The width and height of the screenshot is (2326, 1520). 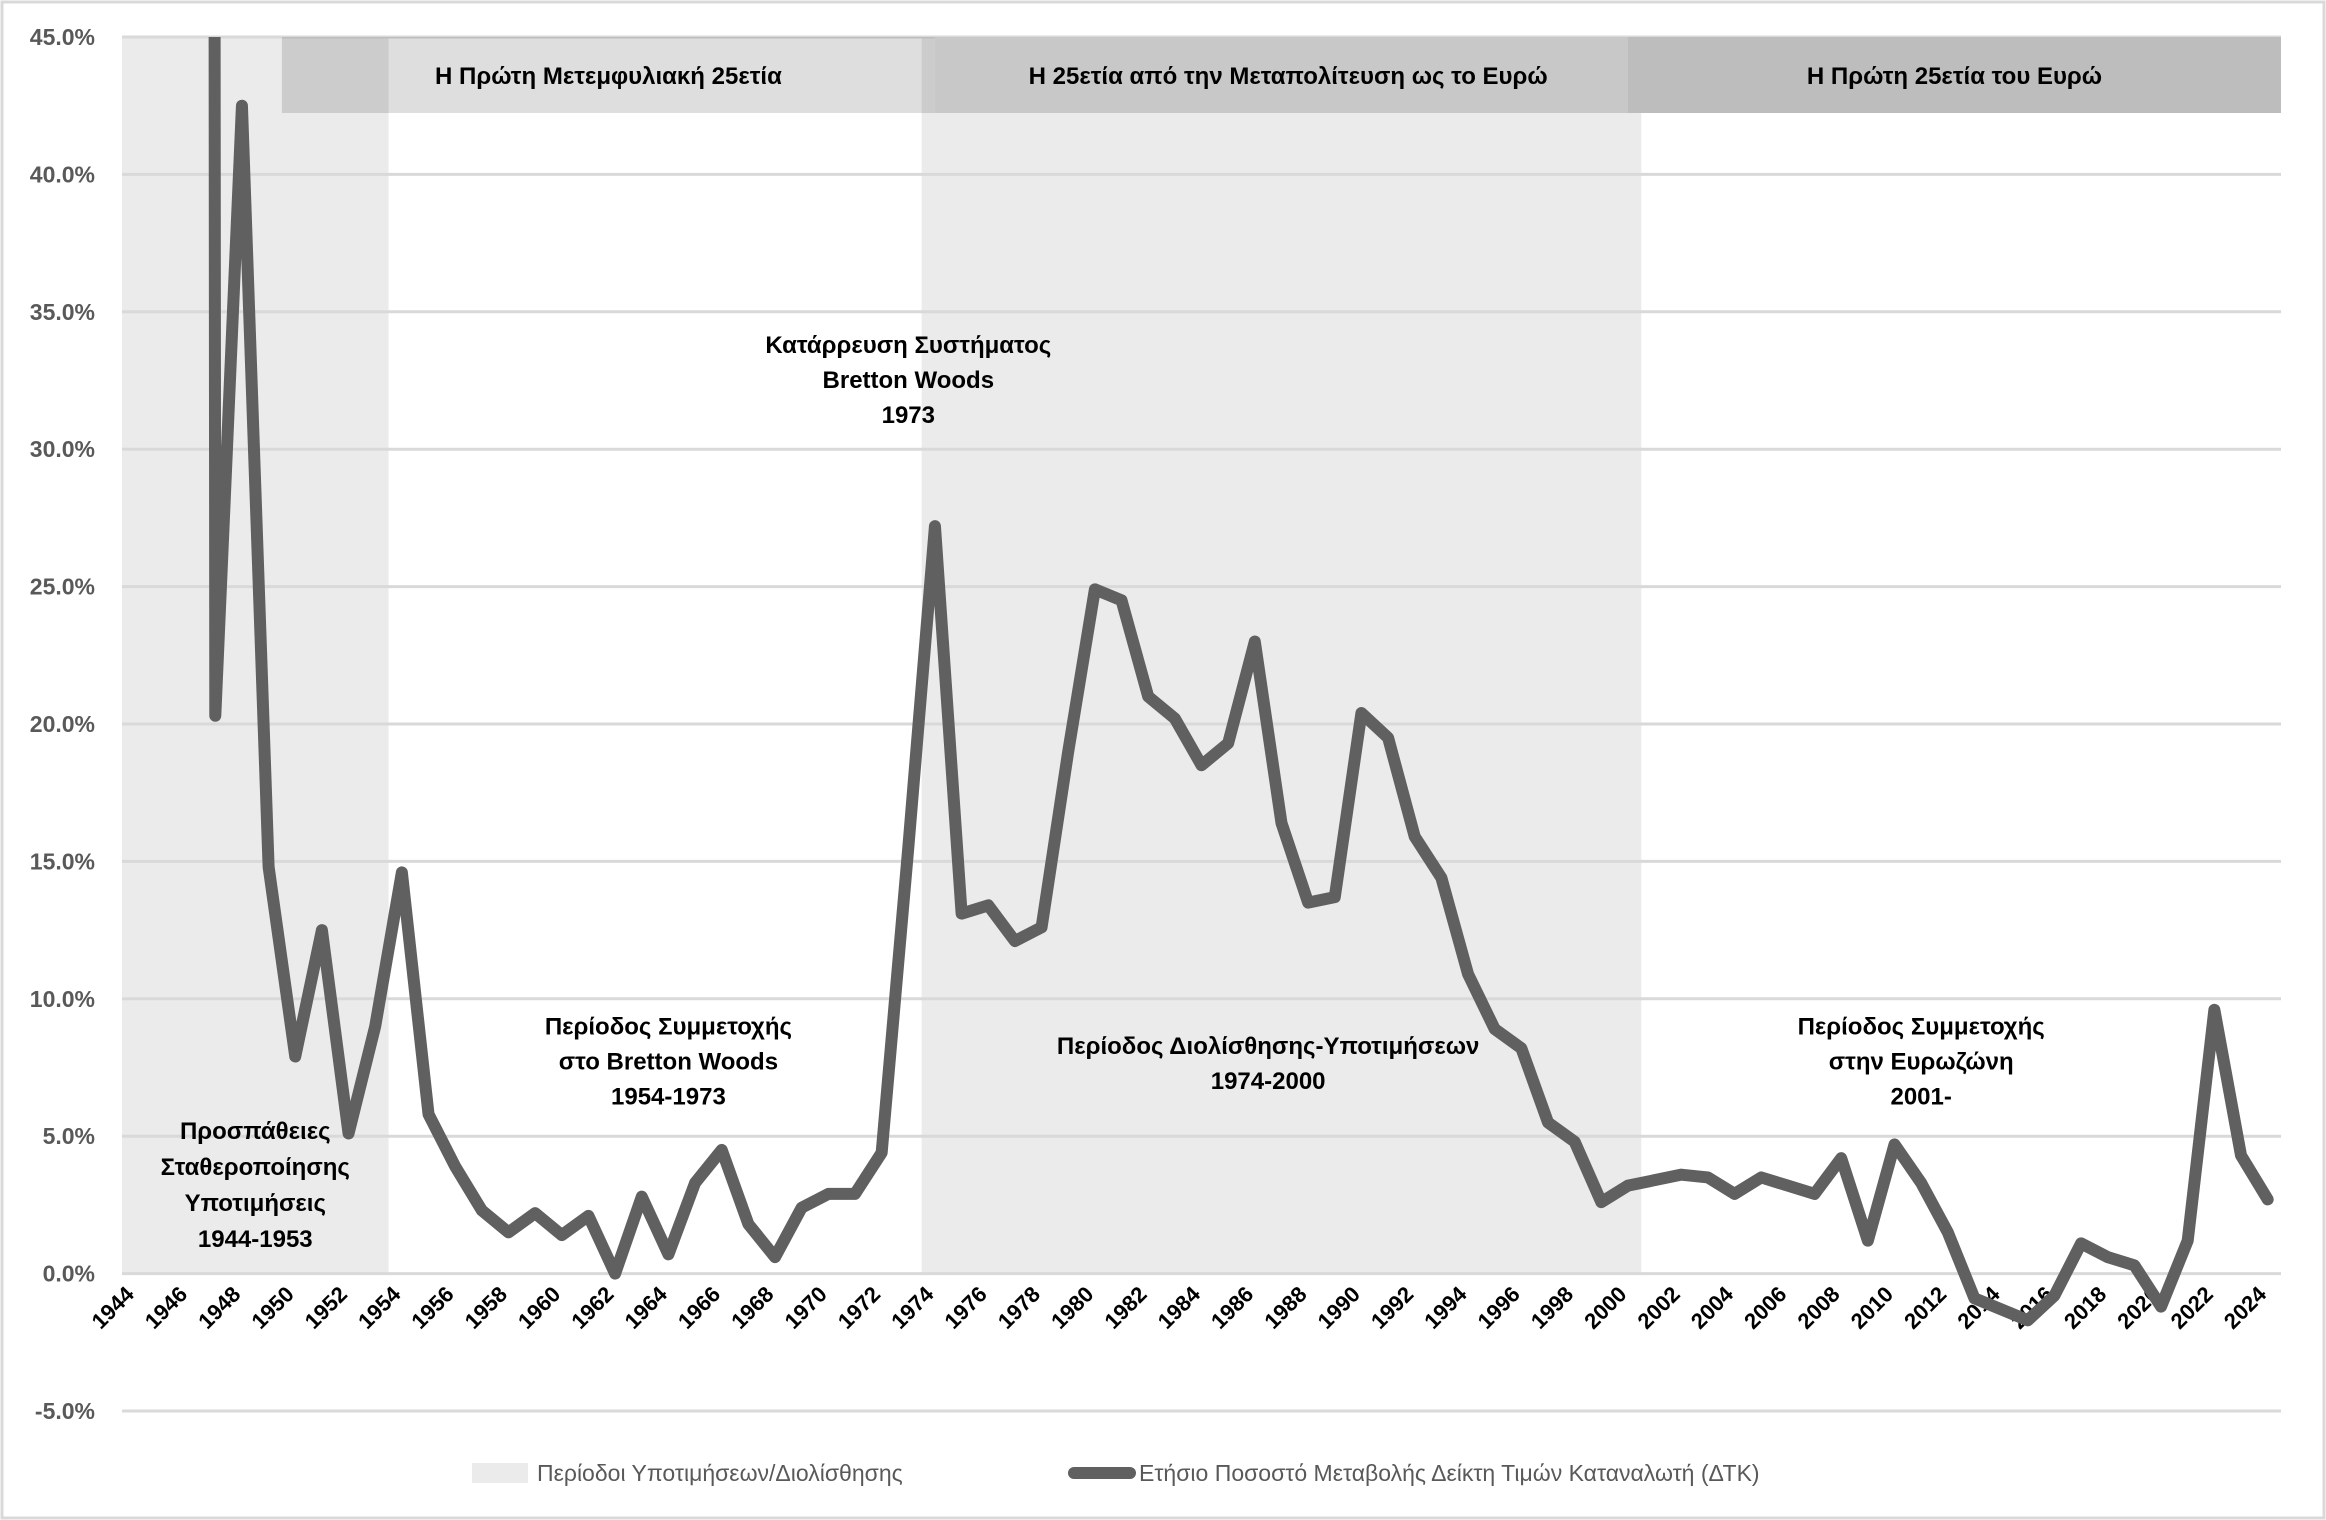 I want to click on annotation-line: Bretton Woods, so click(x=909, y=380).